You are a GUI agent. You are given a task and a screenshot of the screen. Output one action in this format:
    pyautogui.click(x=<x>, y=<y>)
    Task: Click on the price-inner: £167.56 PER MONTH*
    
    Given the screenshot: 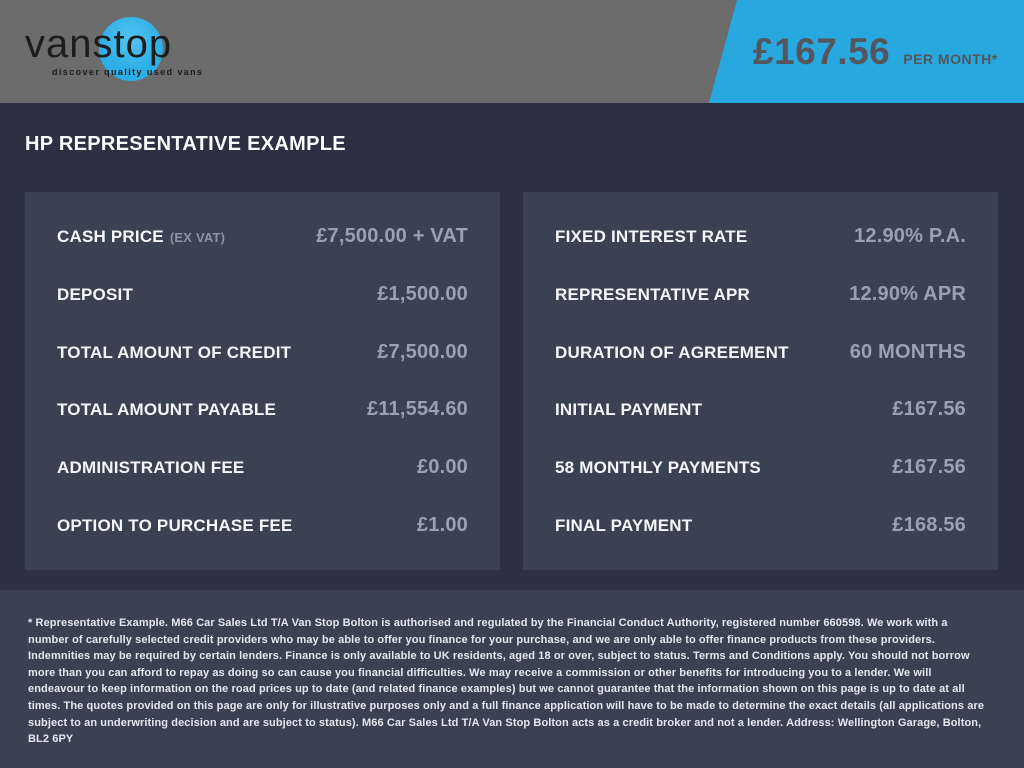 What is the action you would take?
    pyautogui.click(x=875, y=52)
    